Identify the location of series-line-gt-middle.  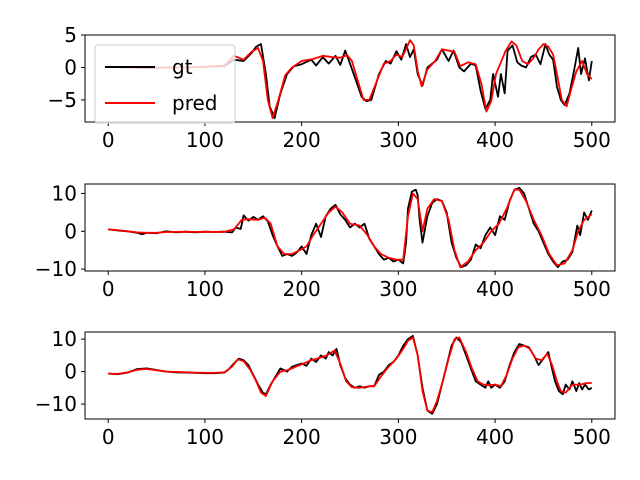
(350, 227).